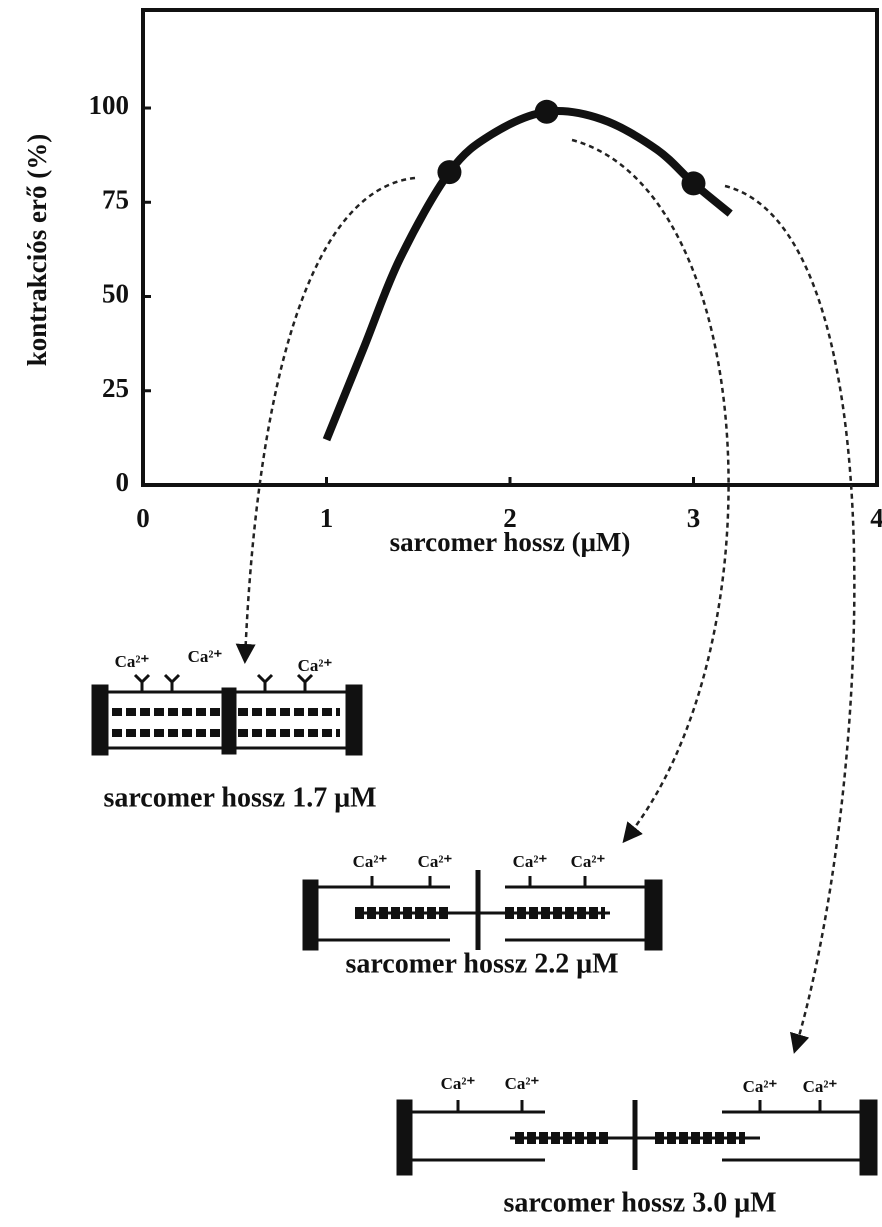  I want to click on x-tick-label: 4, so click(876, 518).